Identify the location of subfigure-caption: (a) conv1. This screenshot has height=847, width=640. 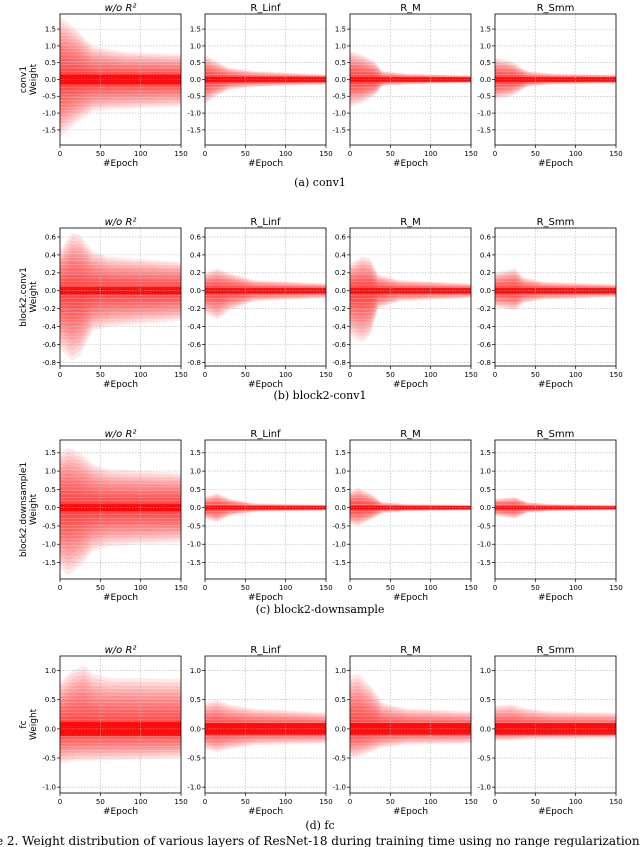
(320, 182).